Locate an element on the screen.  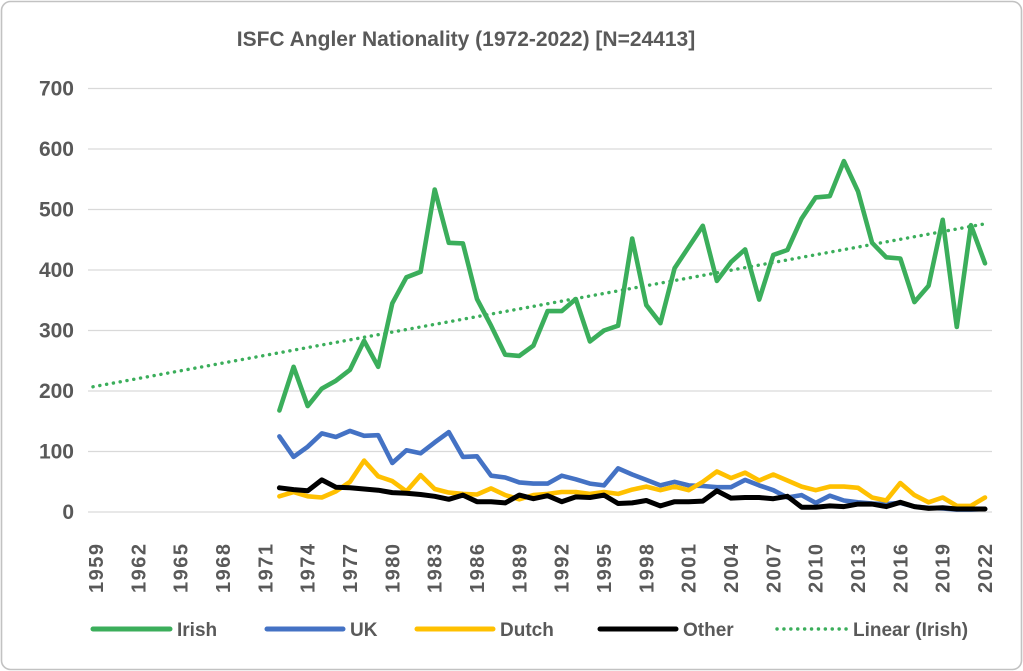
legend-item-irish: Irish is located at coordinates (153, 630).